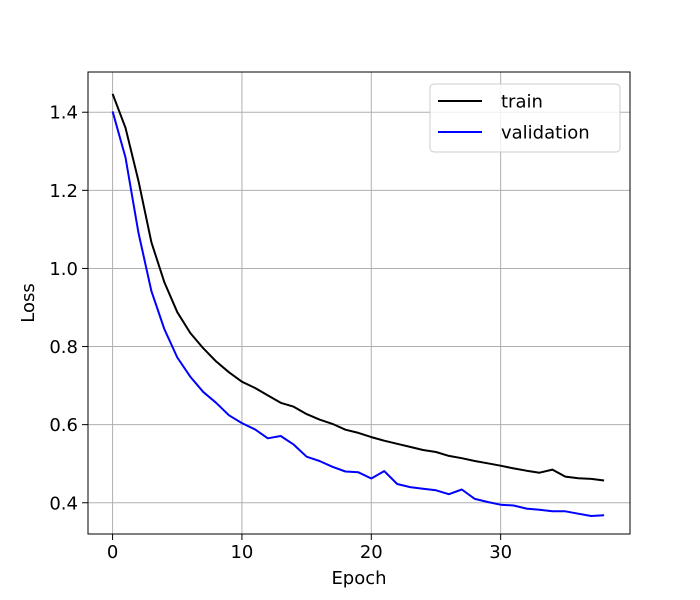 The height and width of the screenshot is (600, 700). I want to click on y-tick-label: 0.8, so click(63, 347).